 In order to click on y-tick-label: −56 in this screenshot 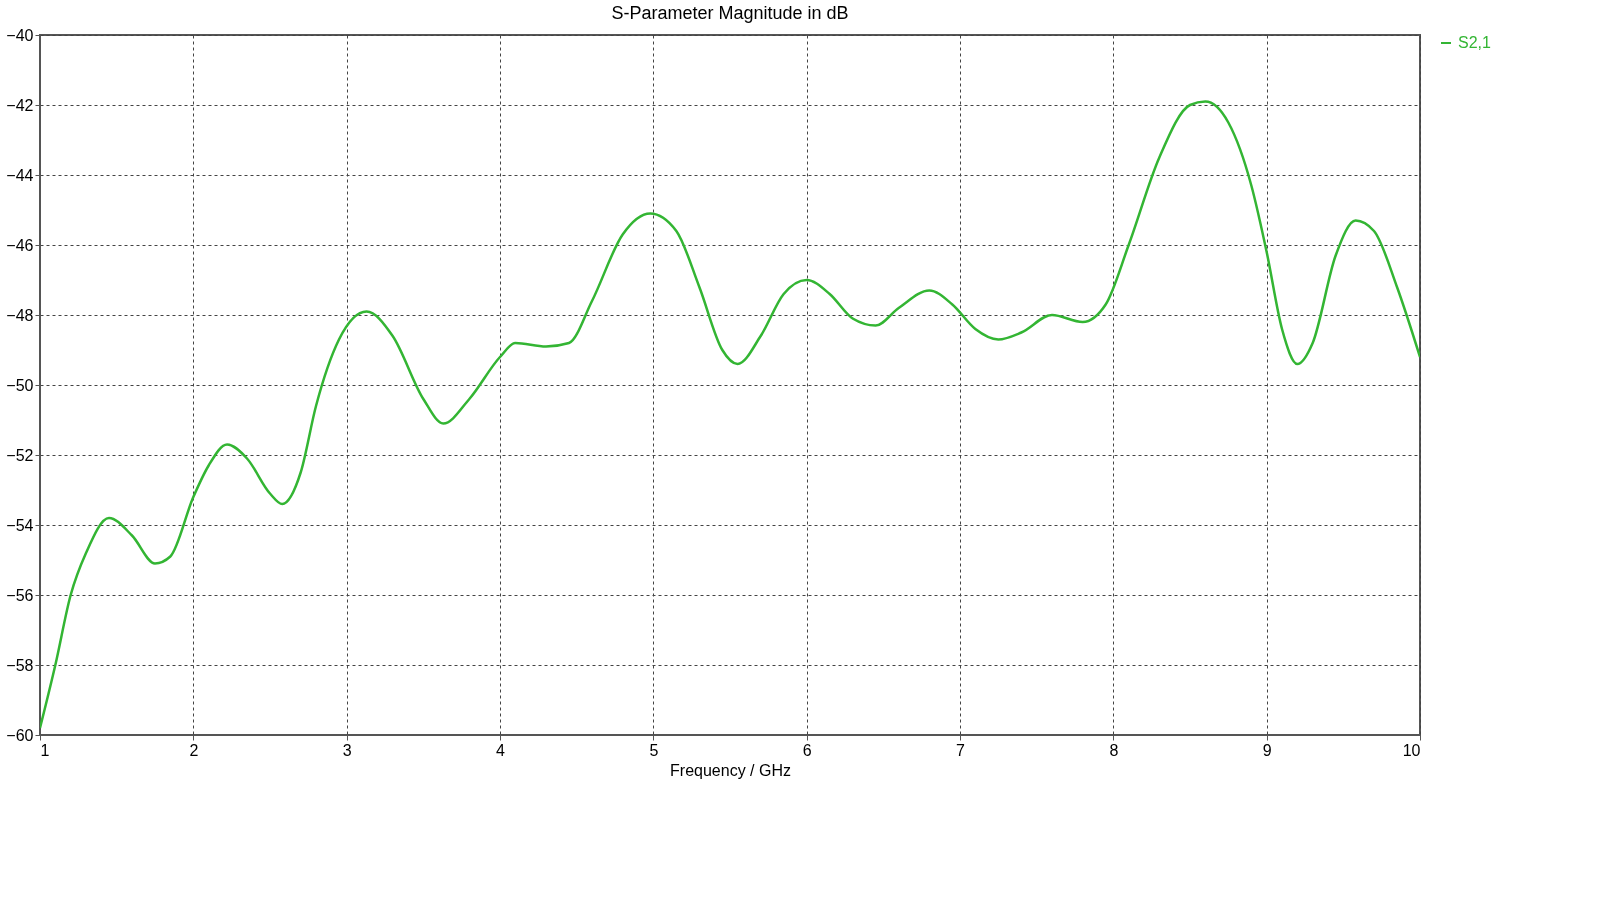, I will do `click(20, 595)`.